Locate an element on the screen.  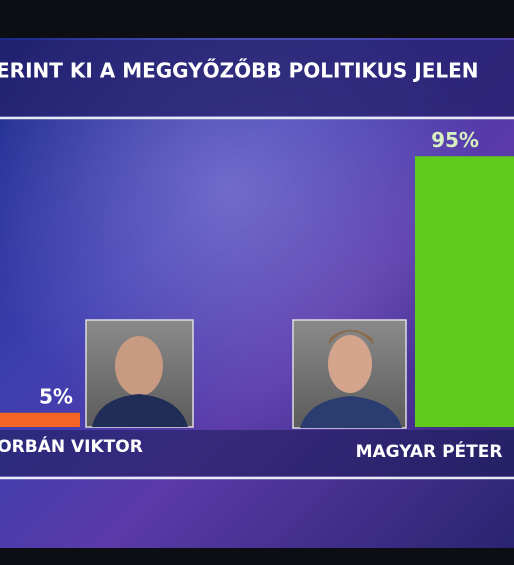
name-band is located at coordinates (257, 453).